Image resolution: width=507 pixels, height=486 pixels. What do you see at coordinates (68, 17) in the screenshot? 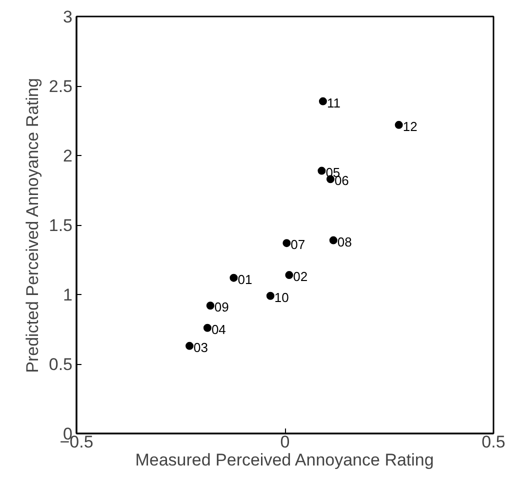
I see `y-tick-label: 3` at bounding box center [68, 17].